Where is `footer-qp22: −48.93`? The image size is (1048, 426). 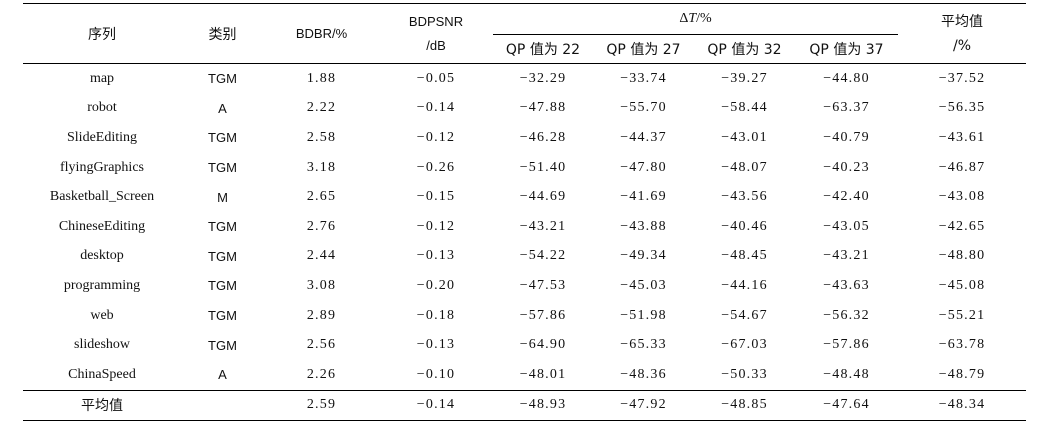
footer-qp22: −48.93 is located at coordinates (543, 405).